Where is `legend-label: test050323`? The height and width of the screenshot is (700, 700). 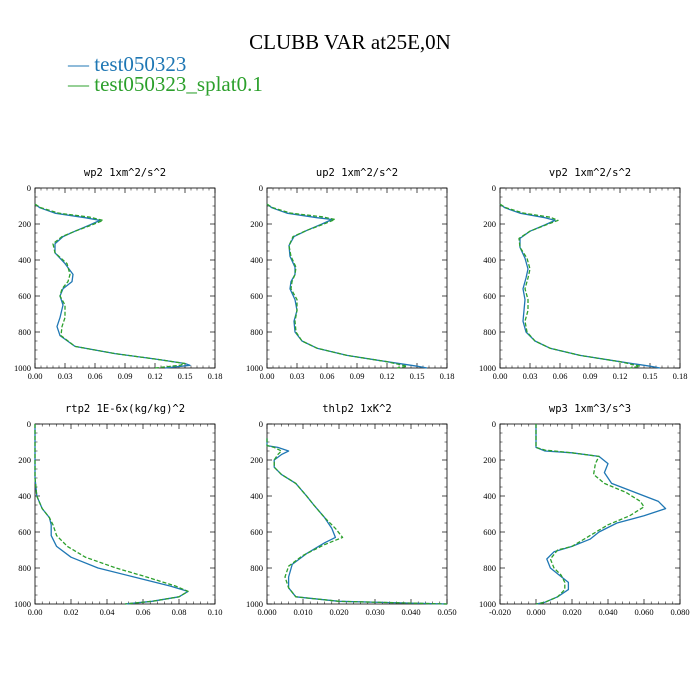
legend-label: test050323 is located at coordinates (140, 64).